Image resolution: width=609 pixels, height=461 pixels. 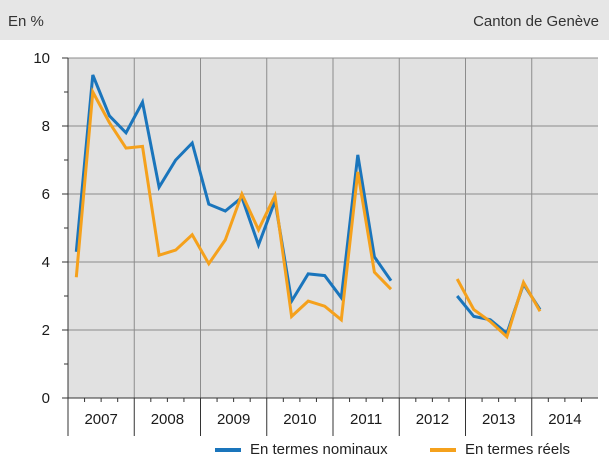 What do you see at coordinates (41, 58) in the screenshot?
I see `y-tick-label: 10` at bounding box center [41, 58].